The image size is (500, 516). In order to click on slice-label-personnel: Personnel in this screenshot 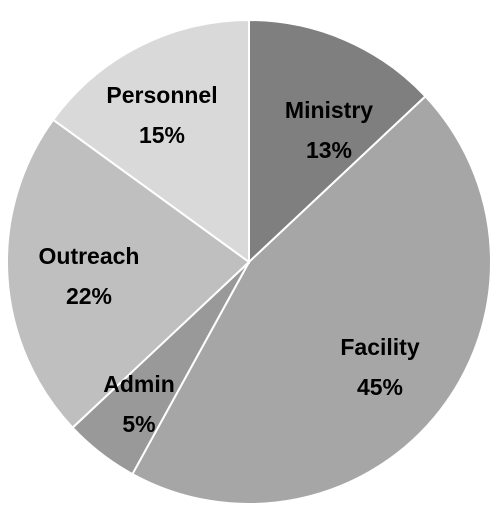, I will do `click(161, 95)`.